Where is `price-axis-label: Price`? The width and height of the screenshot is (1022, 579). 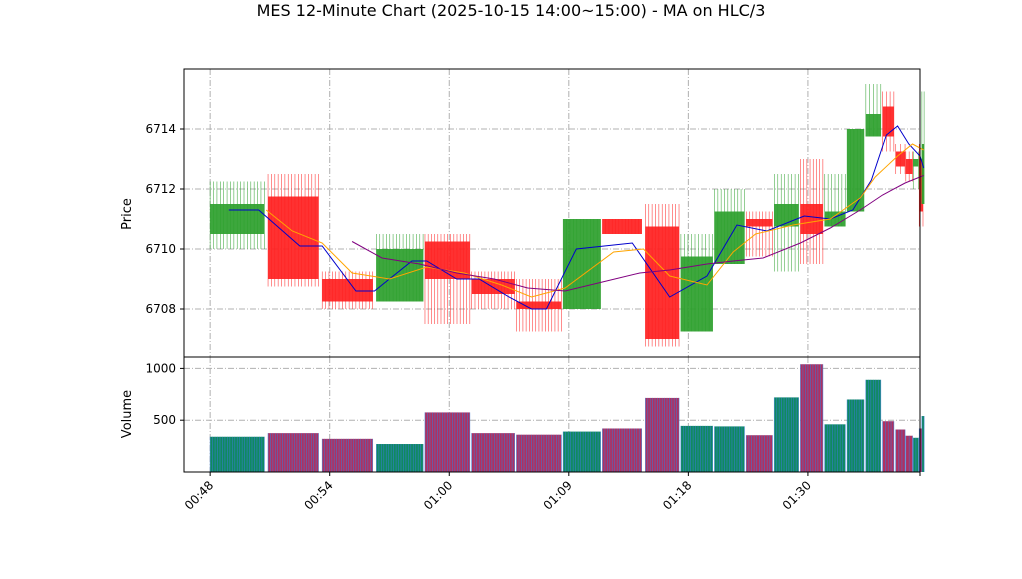 price-axis-label: Price is located at coordinates (127, 214).